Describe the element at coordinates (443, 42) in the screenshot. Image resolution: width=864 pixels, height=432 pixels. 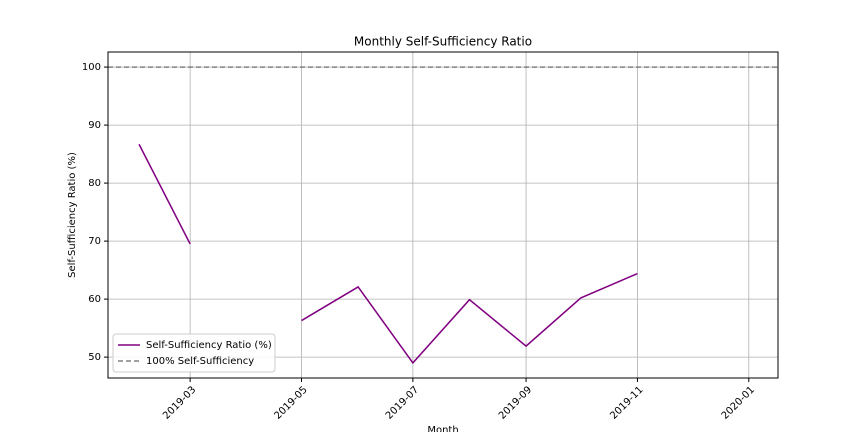
I see `chart-title: Monthly Self-Sufficiency Ratio` at that location.